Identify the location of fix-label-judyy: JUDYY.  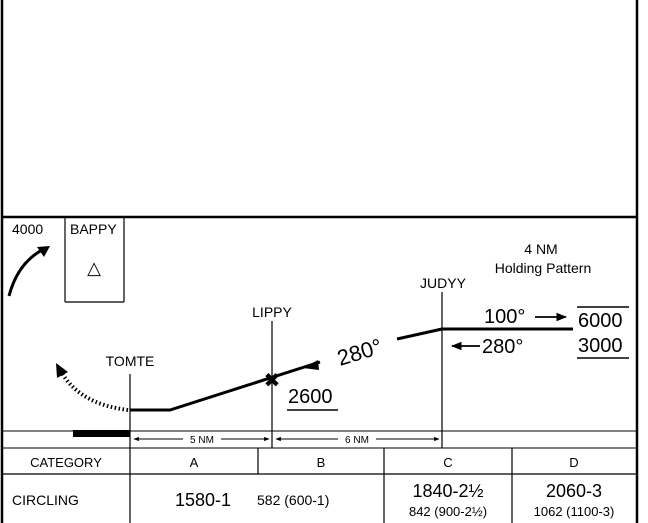
(443, 283).